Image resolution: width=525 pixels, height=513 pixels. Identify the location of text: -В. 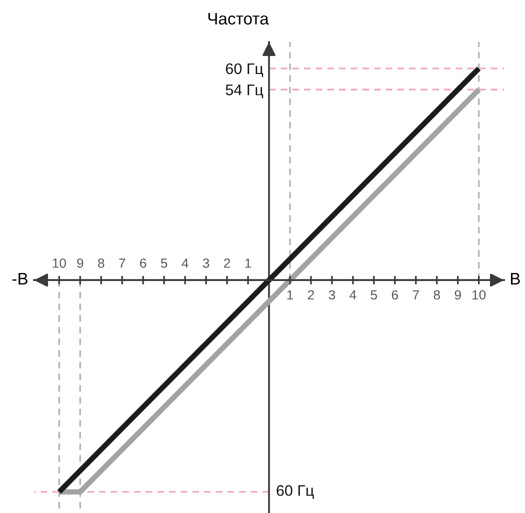
(20, 278).